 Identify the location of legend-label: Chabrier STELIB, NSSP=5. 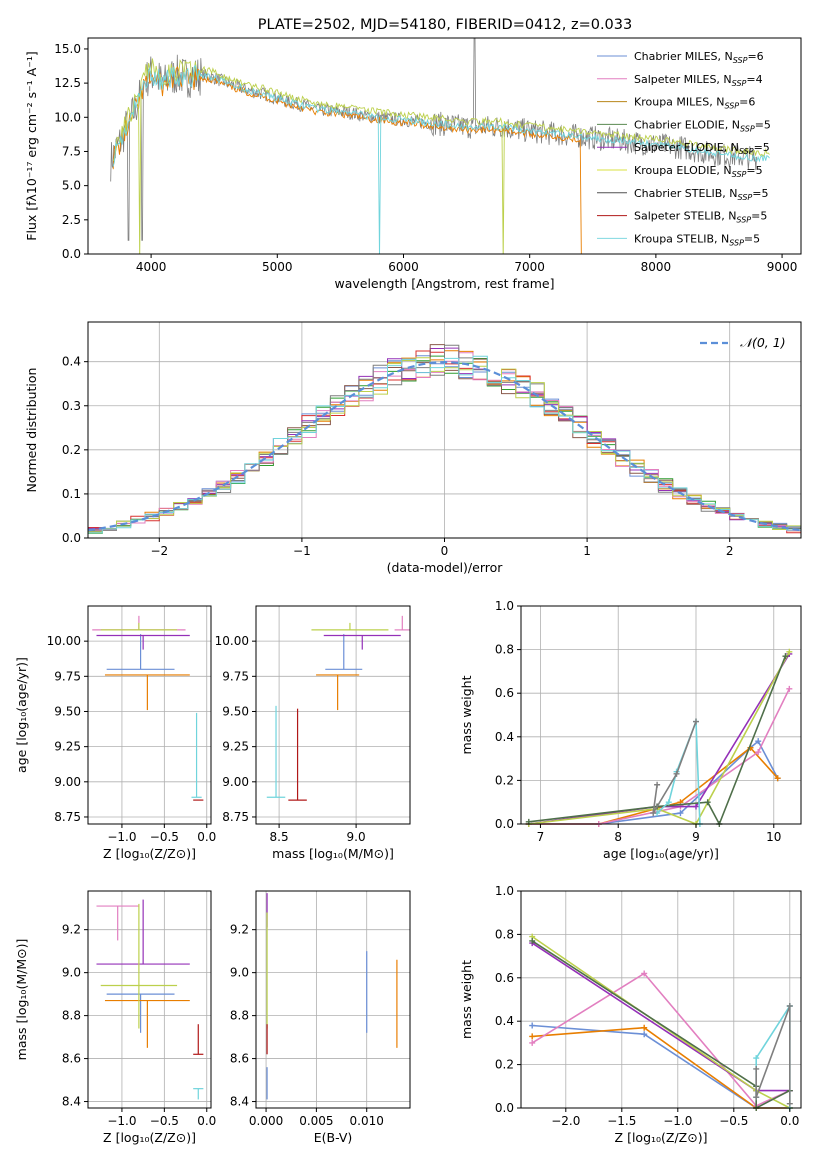
(701, 194).